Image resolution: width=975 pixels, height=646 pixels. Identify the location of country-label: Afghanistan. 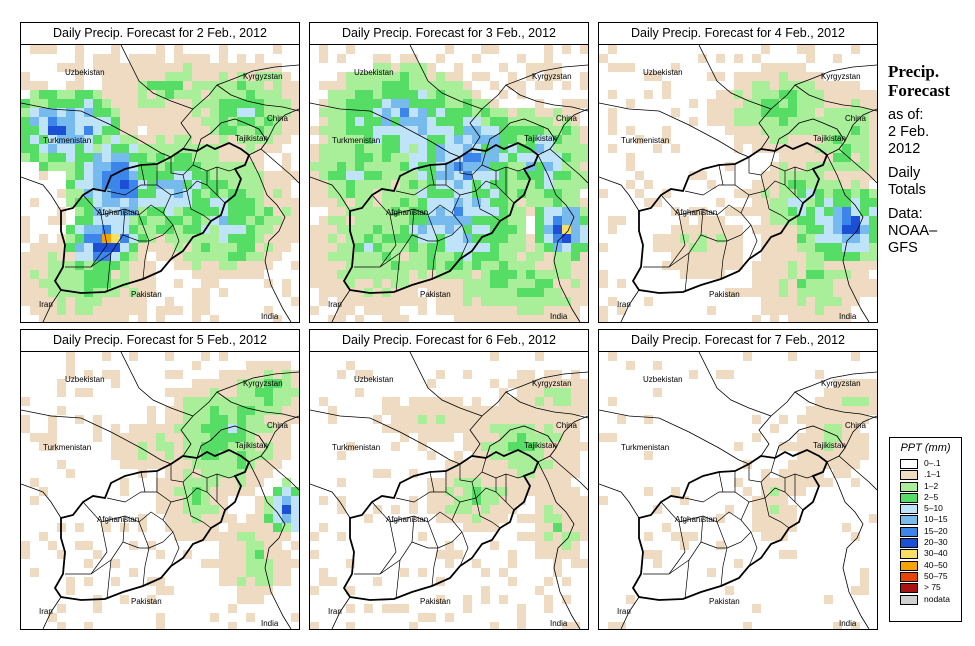
(696, 212).